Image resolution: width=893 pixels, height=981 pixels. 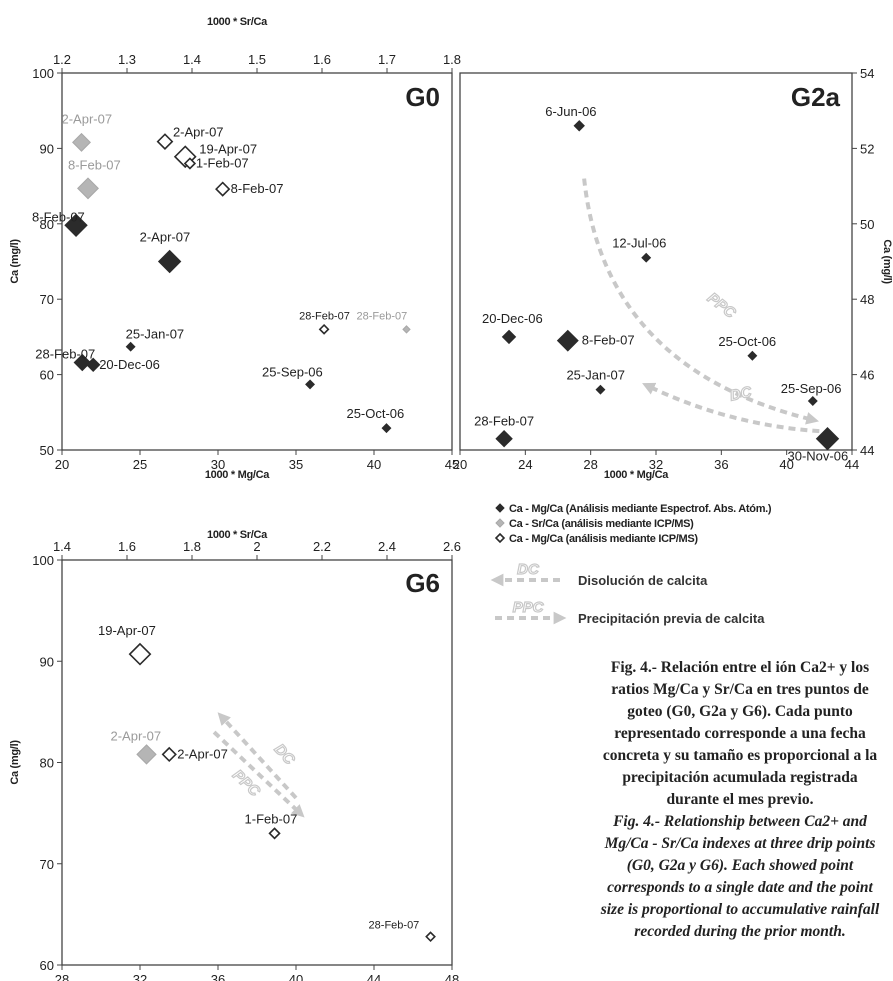 What do you see at coordinates (671, 618) in the screenshot?
I see `legend-arrow-text: Precipitación previa de calcita` at bounding box center [671, 618].